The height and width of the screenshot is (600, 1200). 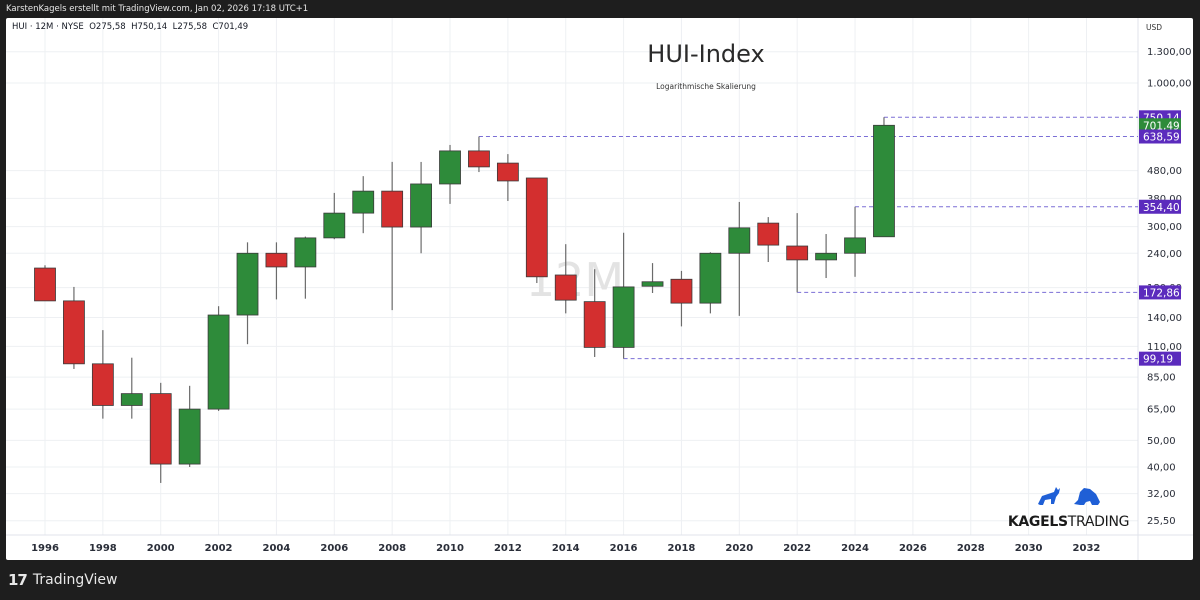 I want to click on candle-2013, so click(x=536, y=230).